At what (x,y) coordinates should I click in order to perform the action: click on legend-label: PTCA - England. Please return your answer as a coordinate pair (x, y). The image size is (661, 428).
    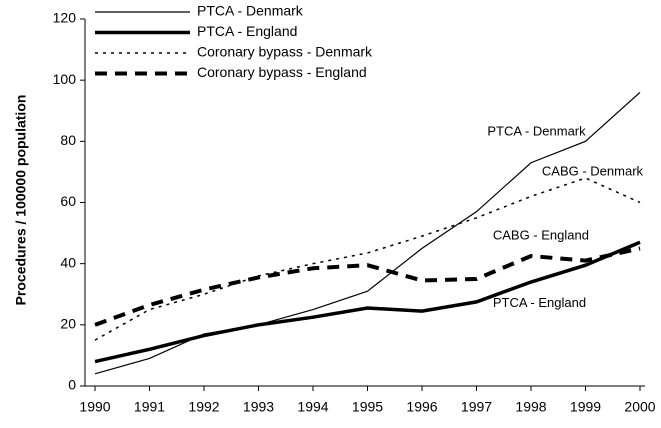
    Looking at the image, I should click on (247, 31).